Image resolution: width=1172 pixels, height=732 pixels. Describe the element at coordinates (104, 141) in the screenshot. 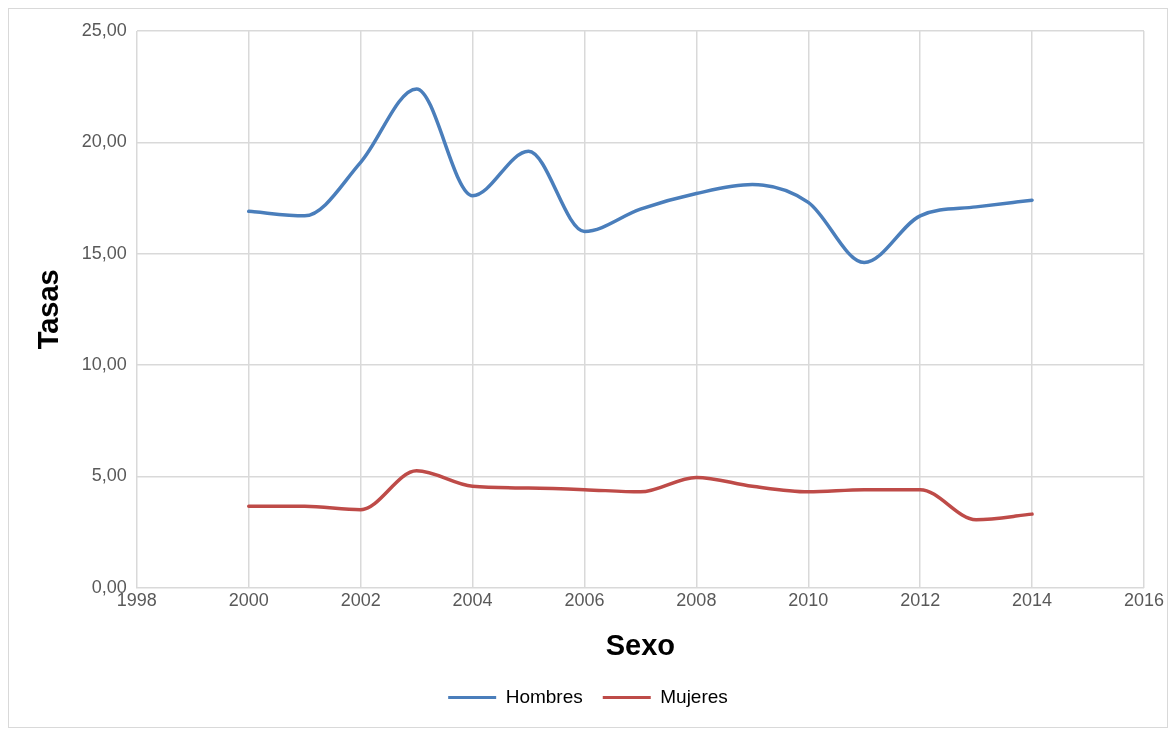

I see `y-tick-label: 20,00` at that location.